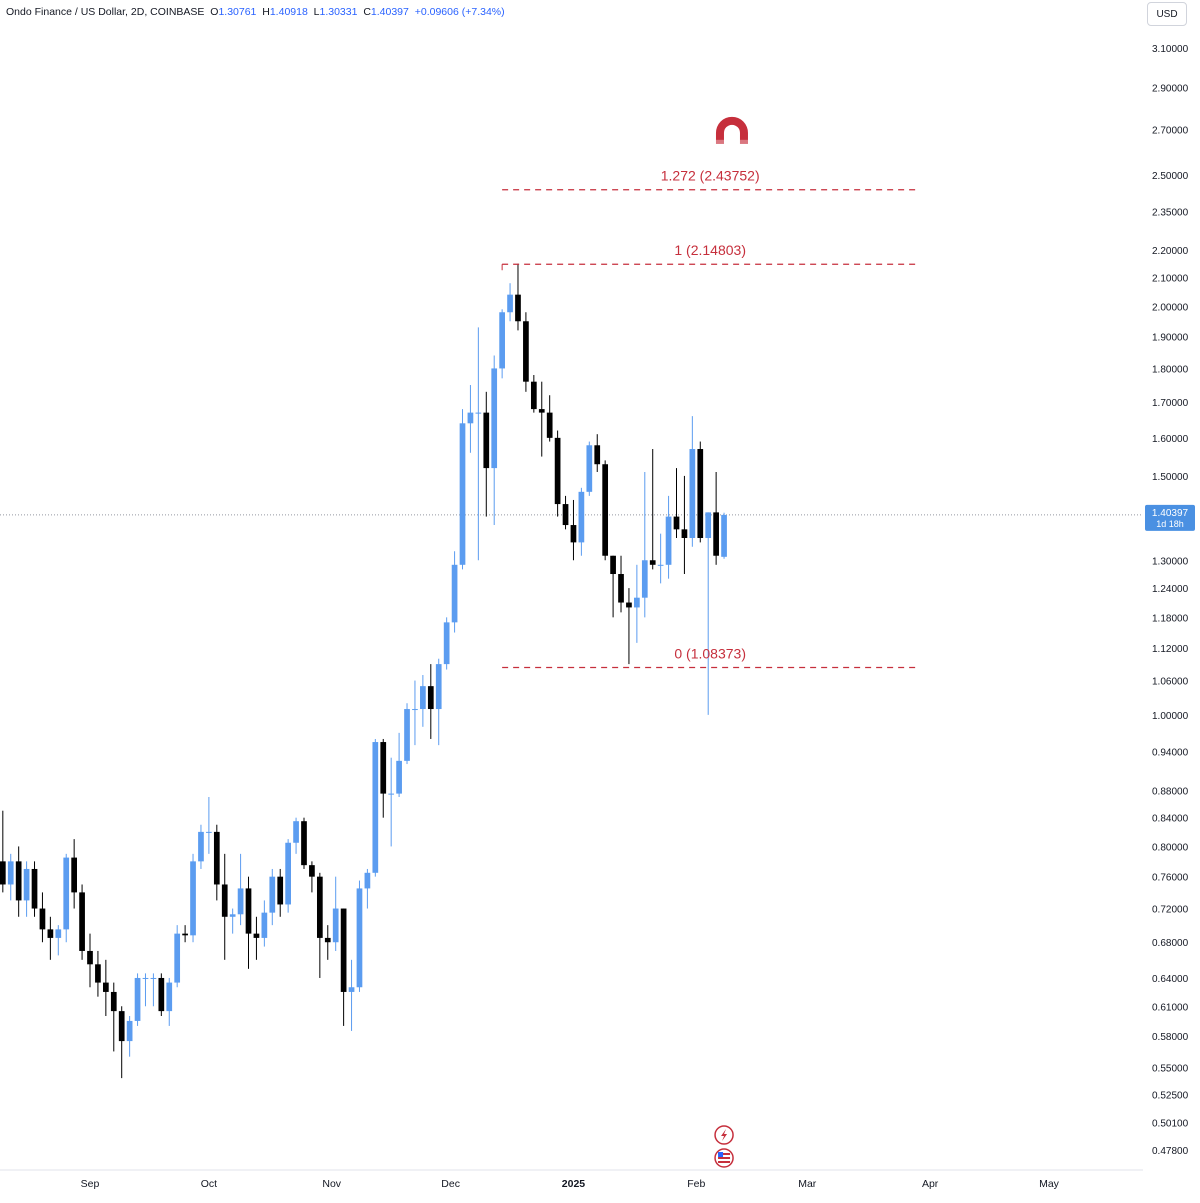 The image size is (1200, 1203). Describe the element at coordinates (1171, 599) in the screenshot. I see `price-axis` at that location.